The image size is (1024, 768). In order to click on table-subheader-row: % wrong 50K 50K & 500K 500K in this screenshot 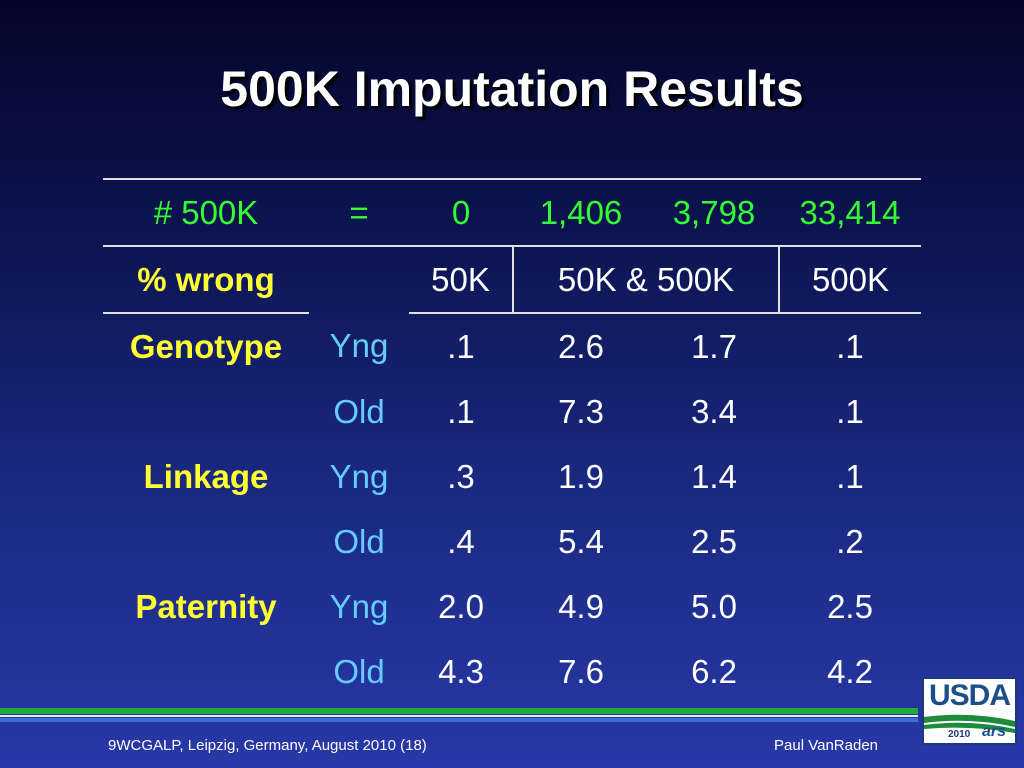, I will do `click(512, 280)`.